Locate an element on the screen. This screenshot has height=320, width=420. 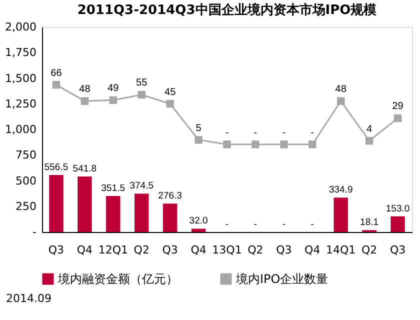
y-tick-label: 1,500 is located at coordinates (20, 78).